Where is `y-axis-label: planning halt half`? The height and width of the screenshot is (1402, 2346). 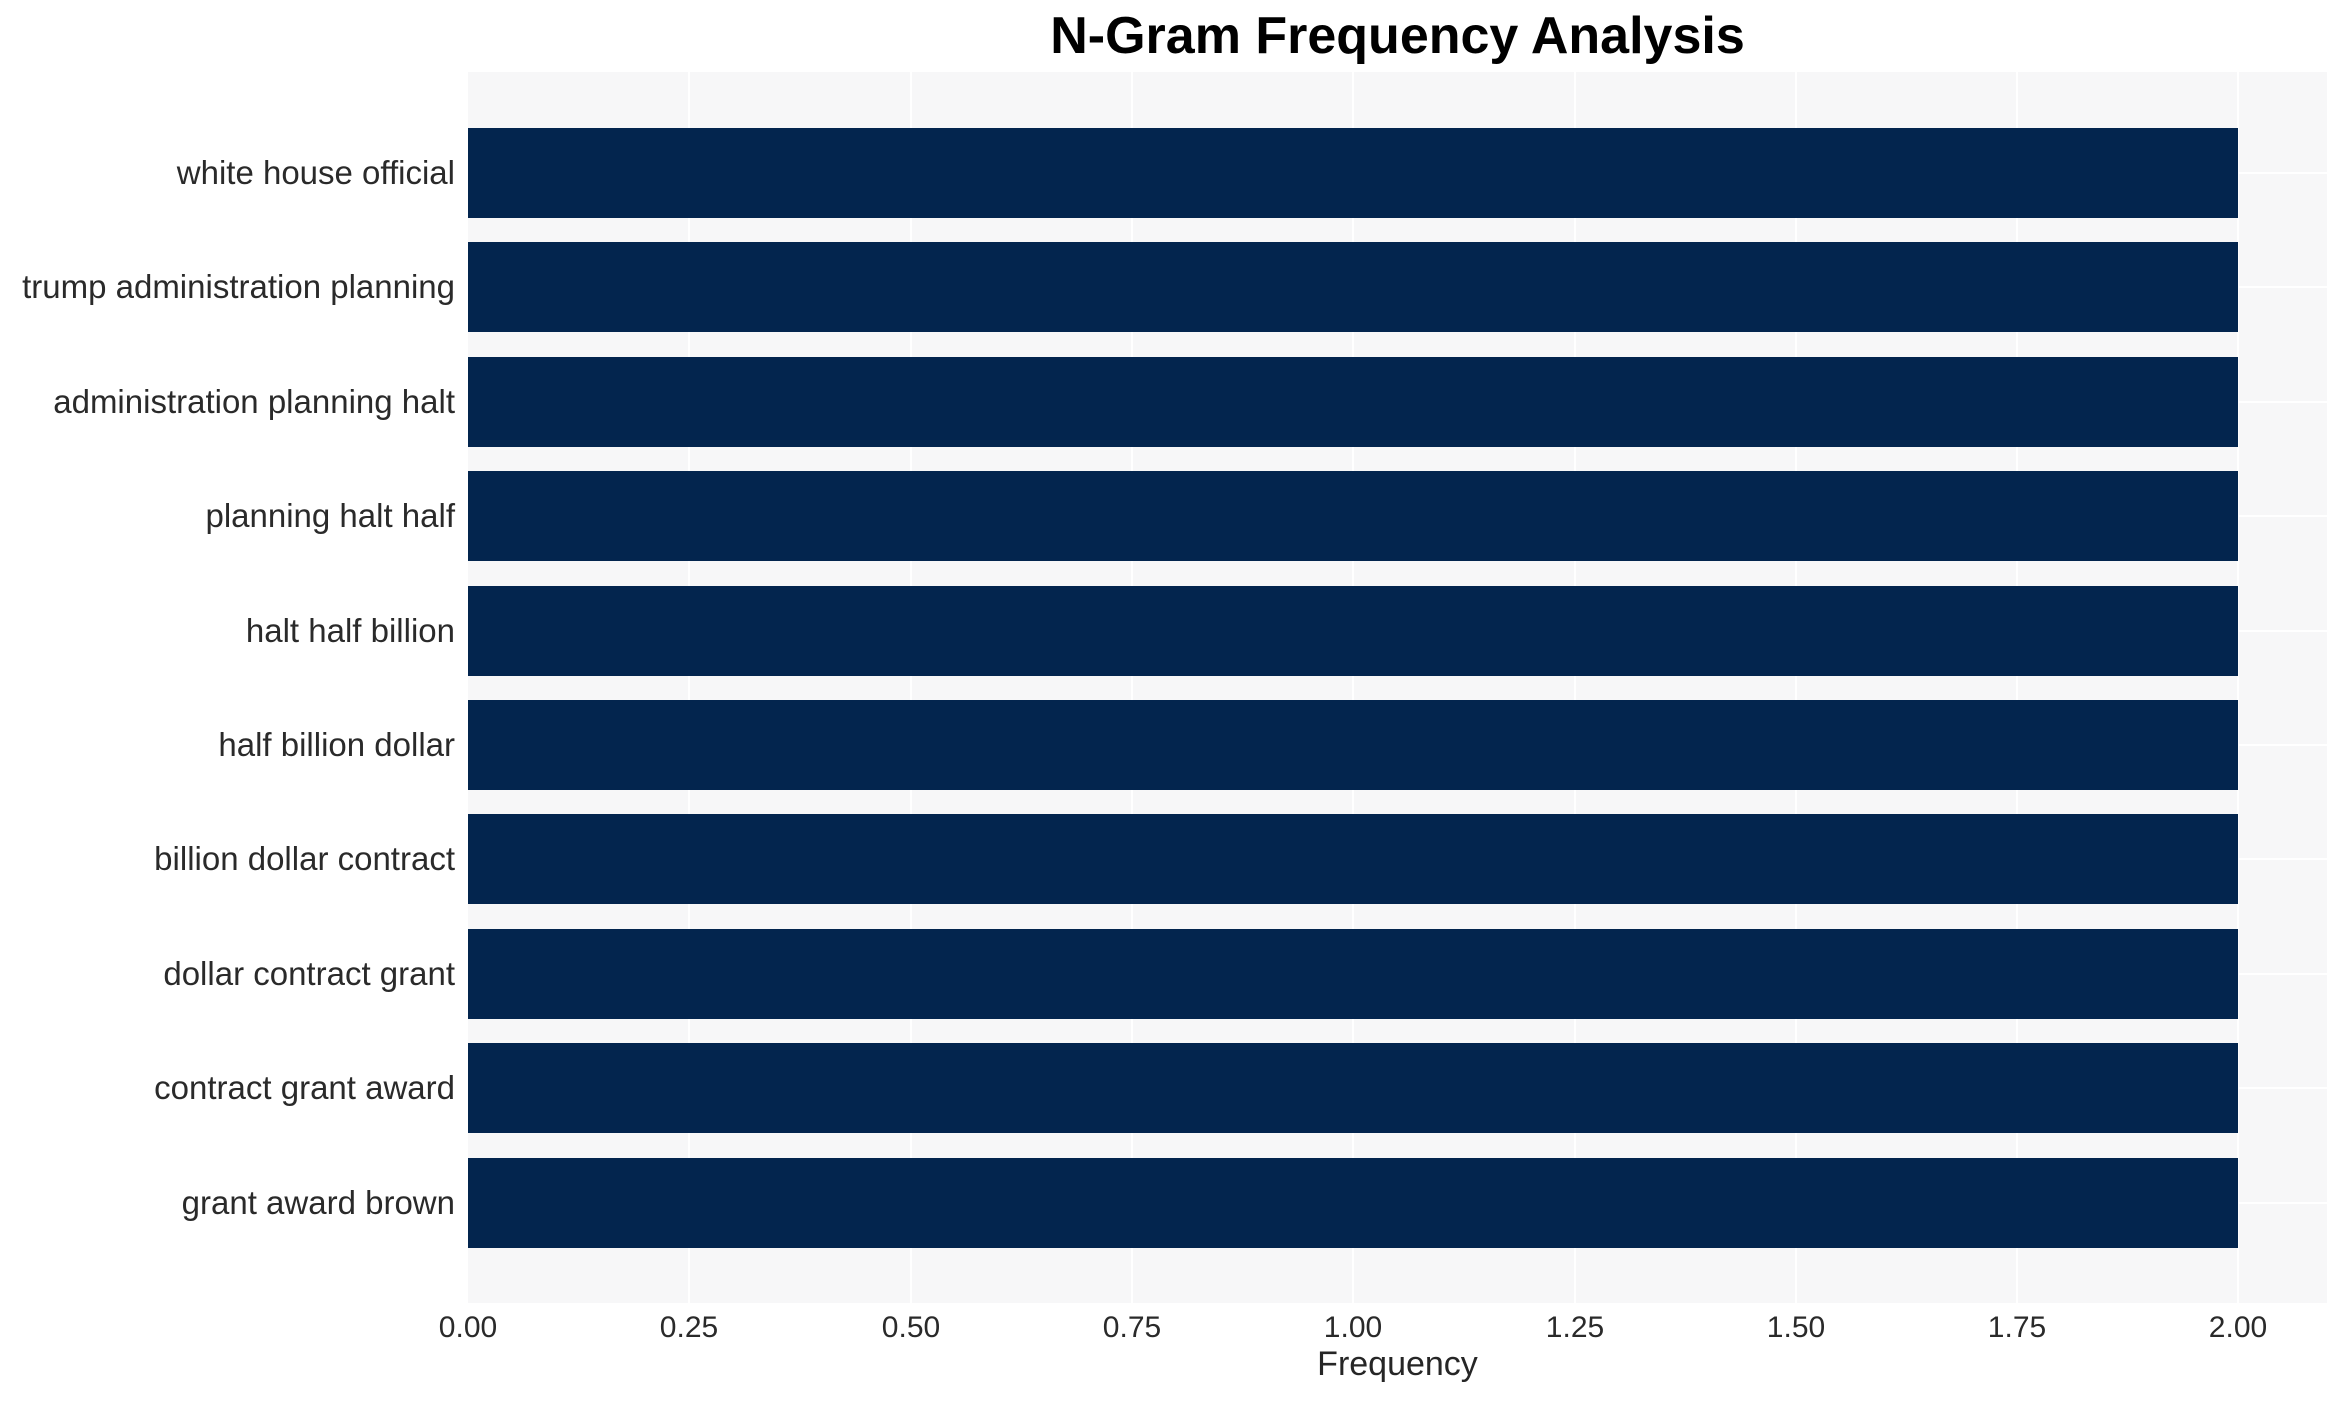
y-axis-label: planning halt half is located at coordinates (330, 515).